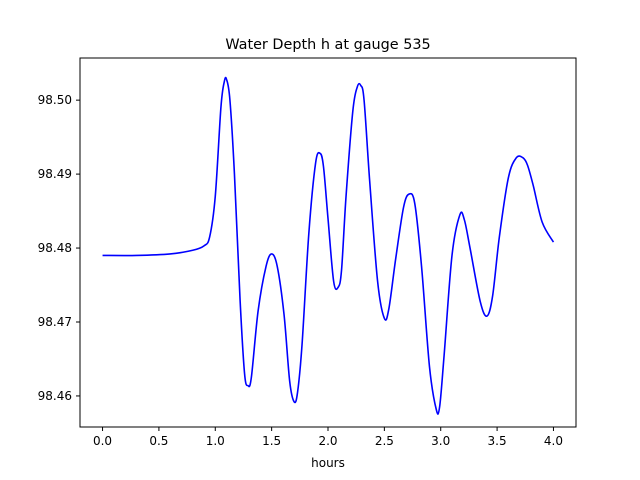 The width and height of the screenshot is (640, 480). Describe the element at coordinates (55, 248) in the screenshot. I see `y-tick-label: 98.48` at that location.